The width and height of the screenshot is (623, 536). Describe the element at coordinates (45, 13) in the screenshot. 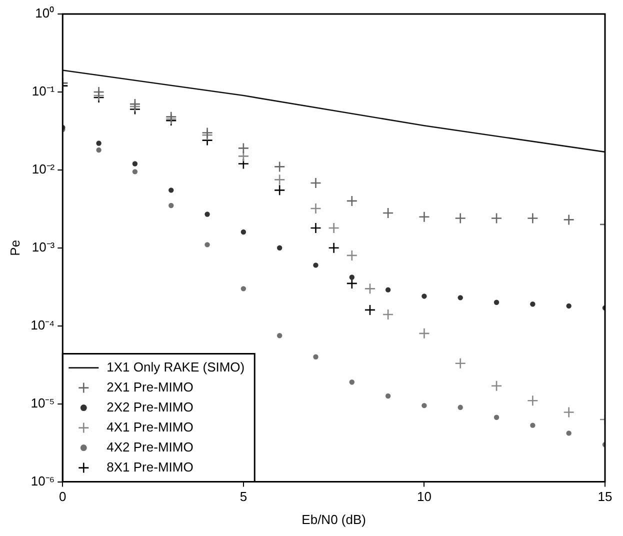

I see `y-tick-label: 10⁰` at that location.